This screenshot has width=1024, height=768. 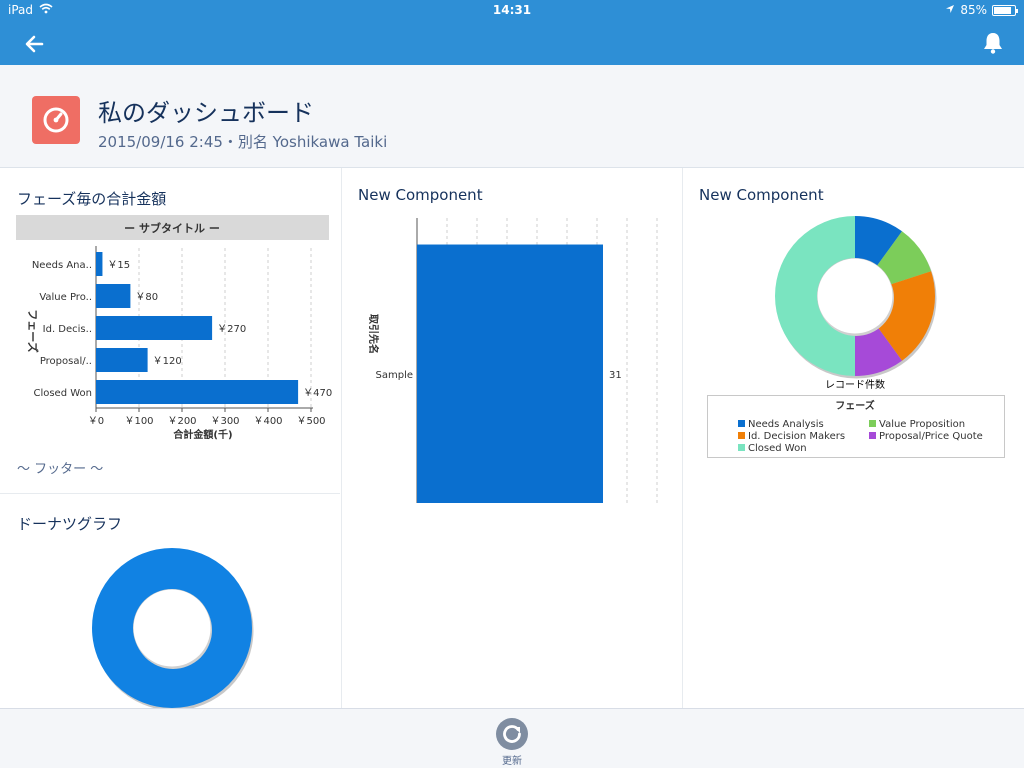 I want to click on y-axis-label: フェーズ, so click(x=33, y=330).